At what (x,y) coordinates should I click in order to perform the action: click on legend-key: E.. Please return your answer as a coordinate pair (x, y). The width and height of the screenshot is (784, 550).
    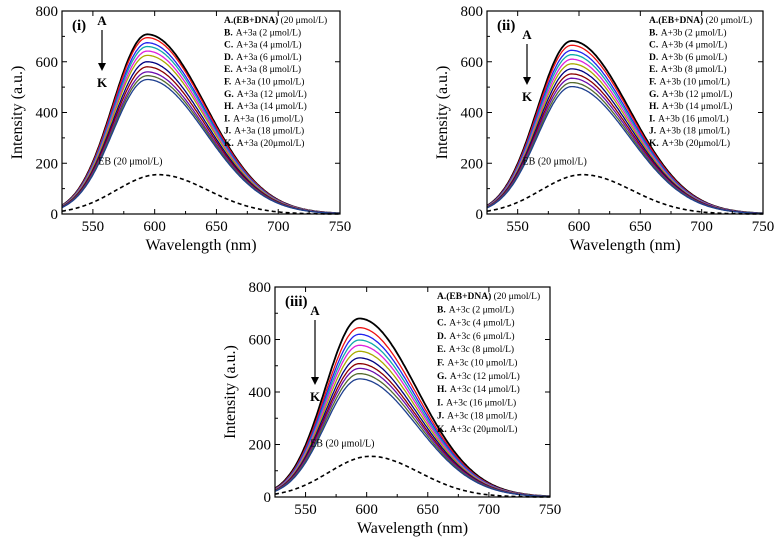
    Looking at the image, I should click on (228, 70).